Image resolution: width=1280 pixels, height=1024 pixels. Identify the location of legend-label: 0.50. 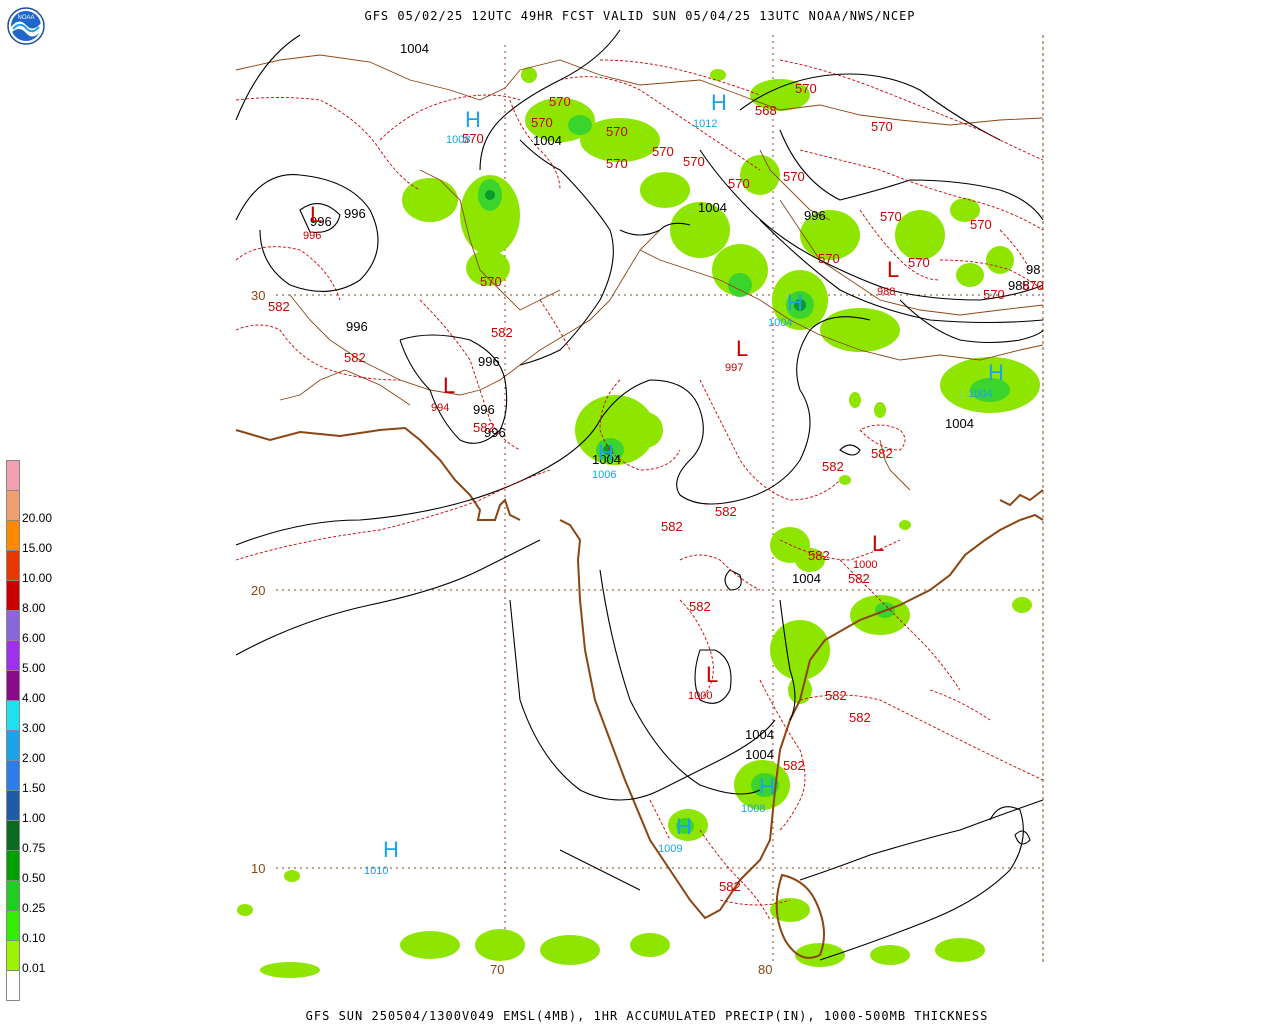
(34, 878).